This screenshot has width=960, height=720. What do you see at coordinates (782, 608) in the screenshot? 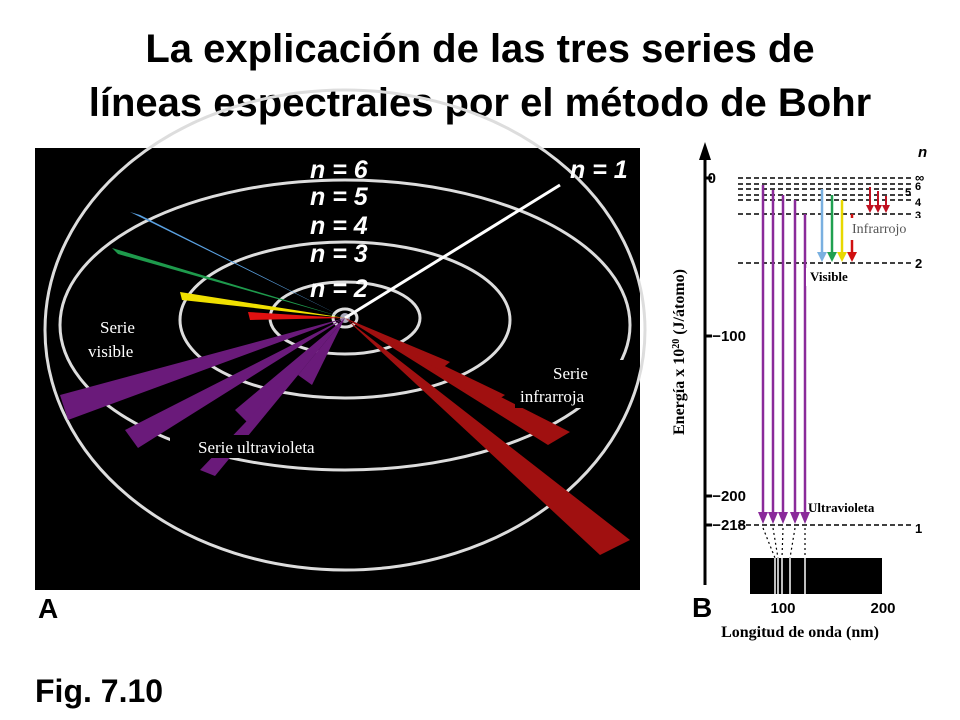
I see `x-tick-label: 100` at bounding box center [782, 608].